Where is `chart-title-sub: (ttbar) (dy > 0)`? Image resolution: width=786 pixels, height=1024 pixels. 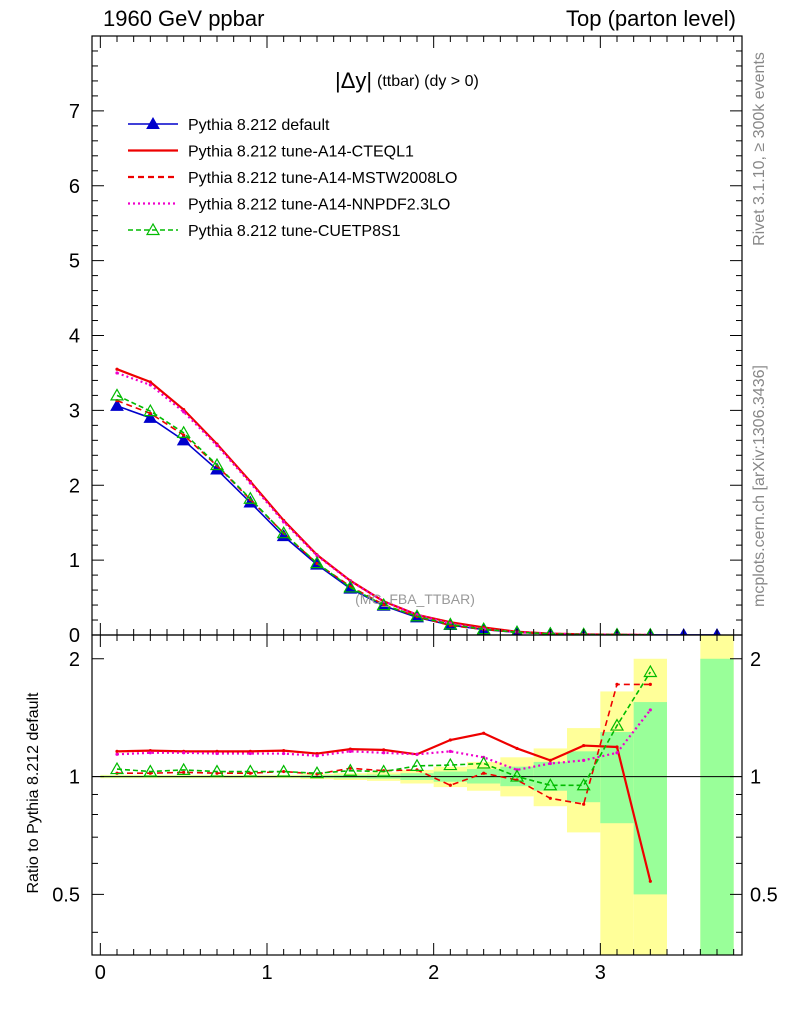 chart-title-sub: (ttbar) (dy > 0) is located at coordinates (428, 81).